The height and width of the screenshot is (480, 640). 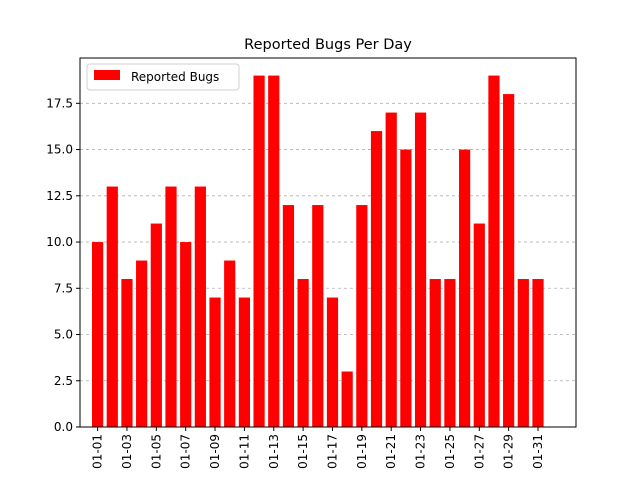 What do you see at coordinates (107, 75) in the screenshot?
I see `legend-swatch` at bounding box center [107, 75].